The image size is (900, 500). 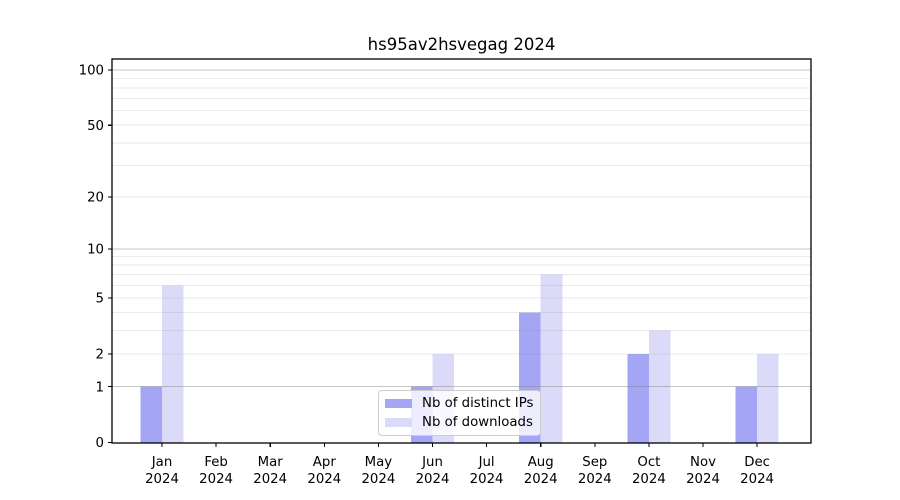 I want to click on x-tick-label-month: Jan, so click(x=162, y=462).